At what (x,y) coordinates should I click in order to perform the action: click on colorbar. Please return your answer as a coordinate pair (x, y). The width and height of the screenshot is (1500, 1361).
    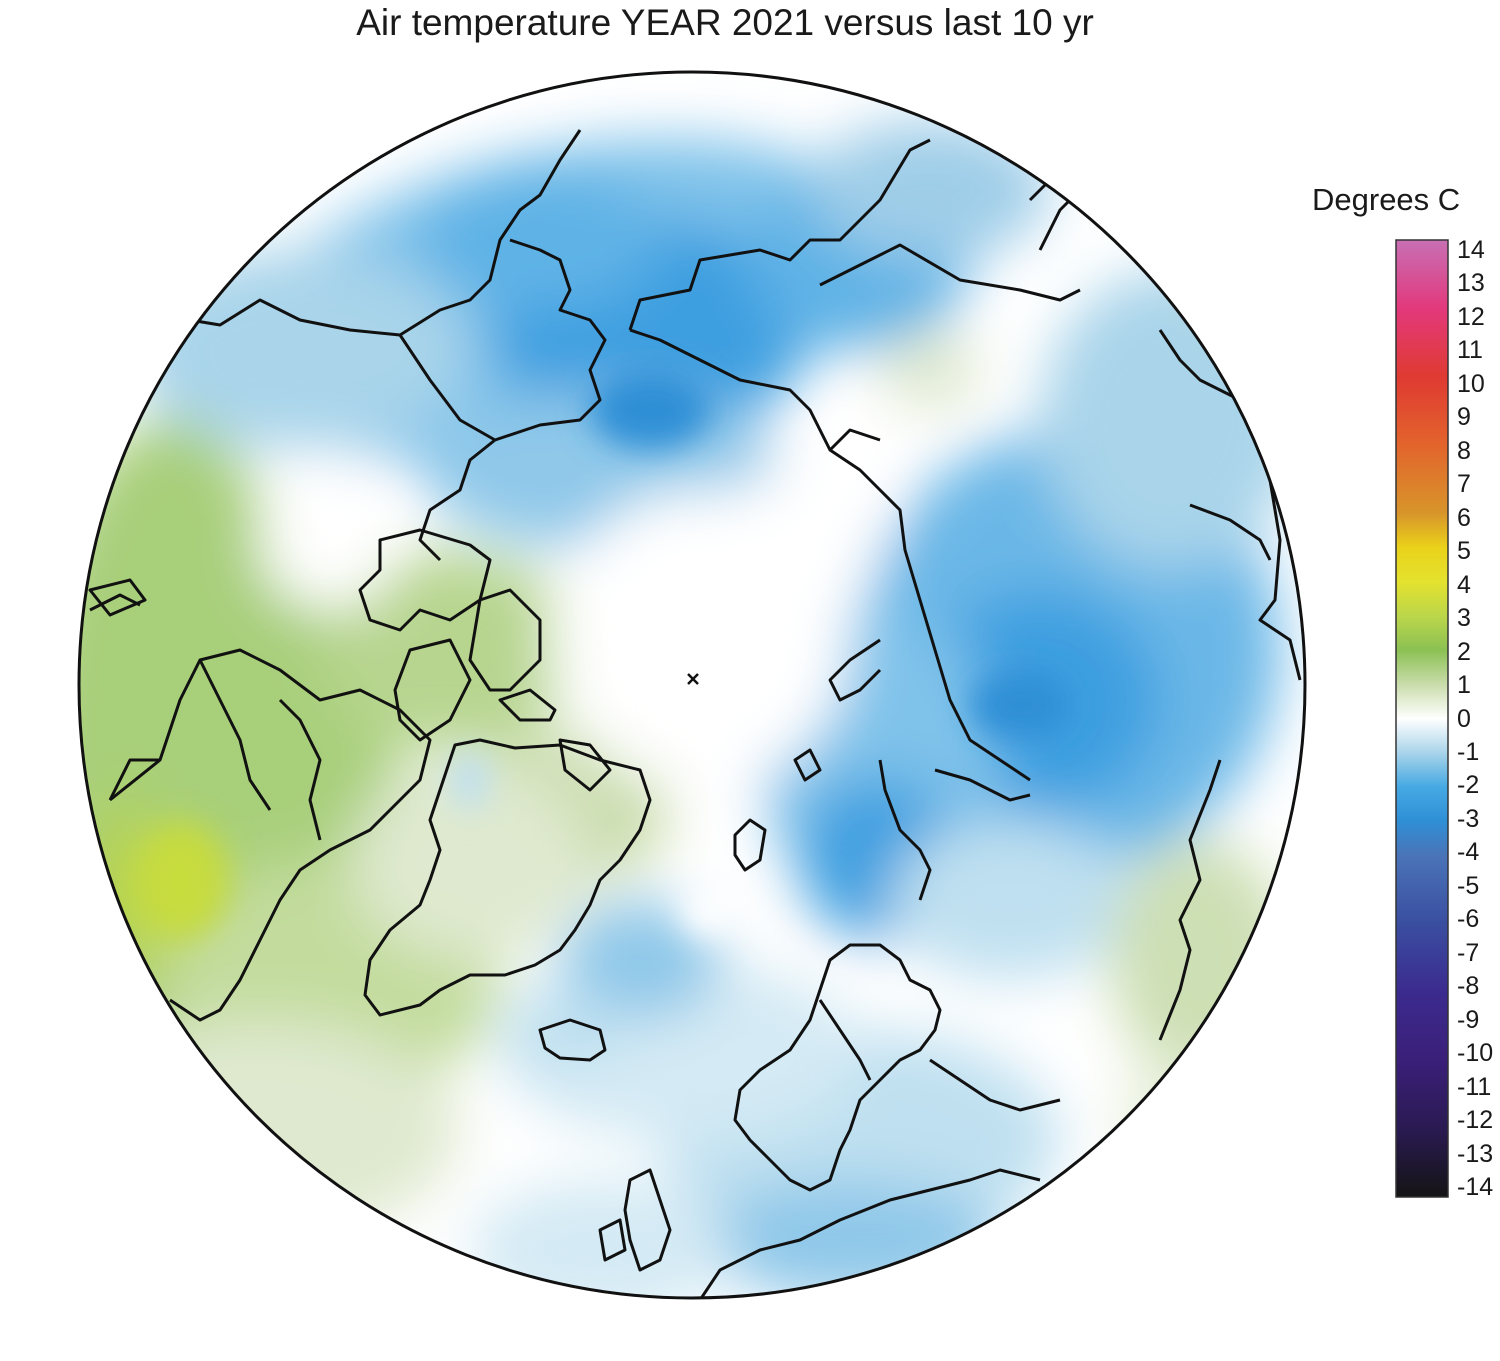
    Looking at the image, I should click on (1422, 718).